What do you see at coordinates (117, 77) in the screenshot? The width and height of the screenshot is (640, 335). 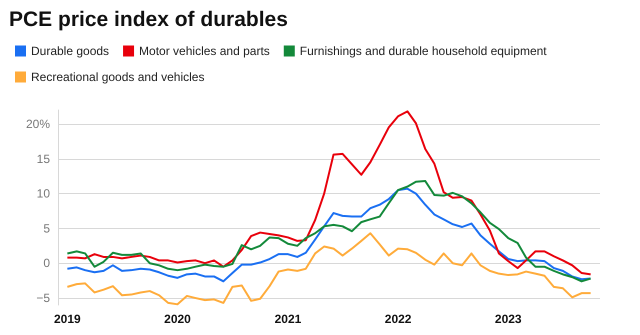 I see `legend-label: Recreational goods and vehicles` at bounding box center [117, 77].